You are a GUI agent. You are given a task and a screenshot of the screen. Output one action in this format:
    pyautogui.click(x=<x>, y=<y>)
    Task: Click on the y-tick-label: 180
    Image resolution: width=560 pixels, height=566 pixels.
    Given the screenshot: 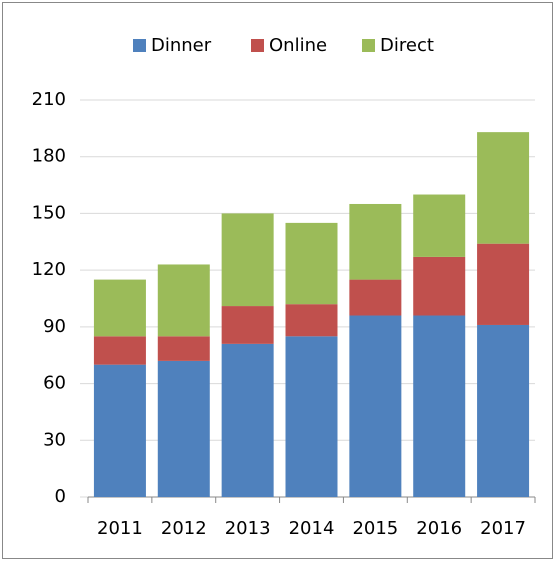 What is the action you would take?
    pyautogui.click(x=49, y=156)
    